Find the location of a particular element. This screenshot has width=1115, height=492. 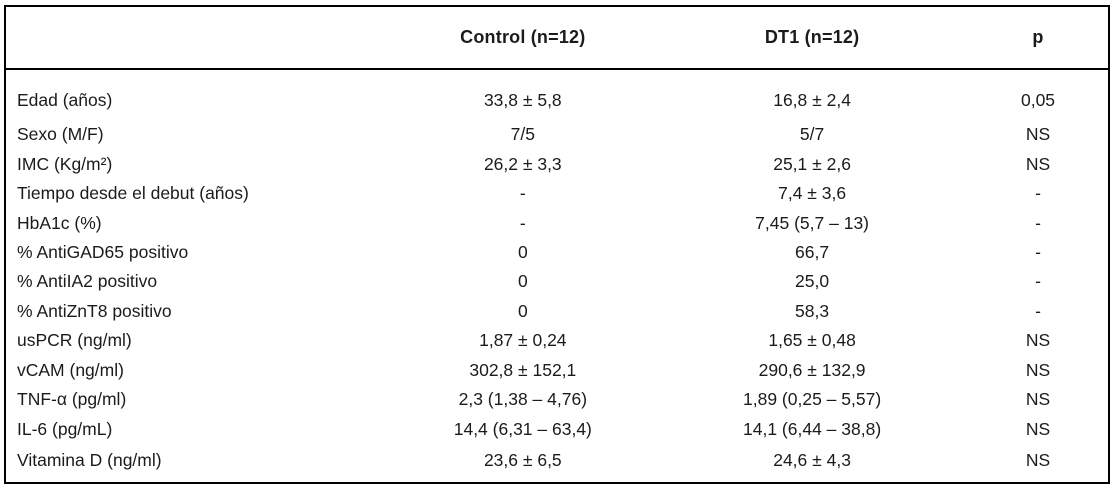

dt1-value: 14,1 (6,44 – 38,8) is located at coordinates (812, 428).